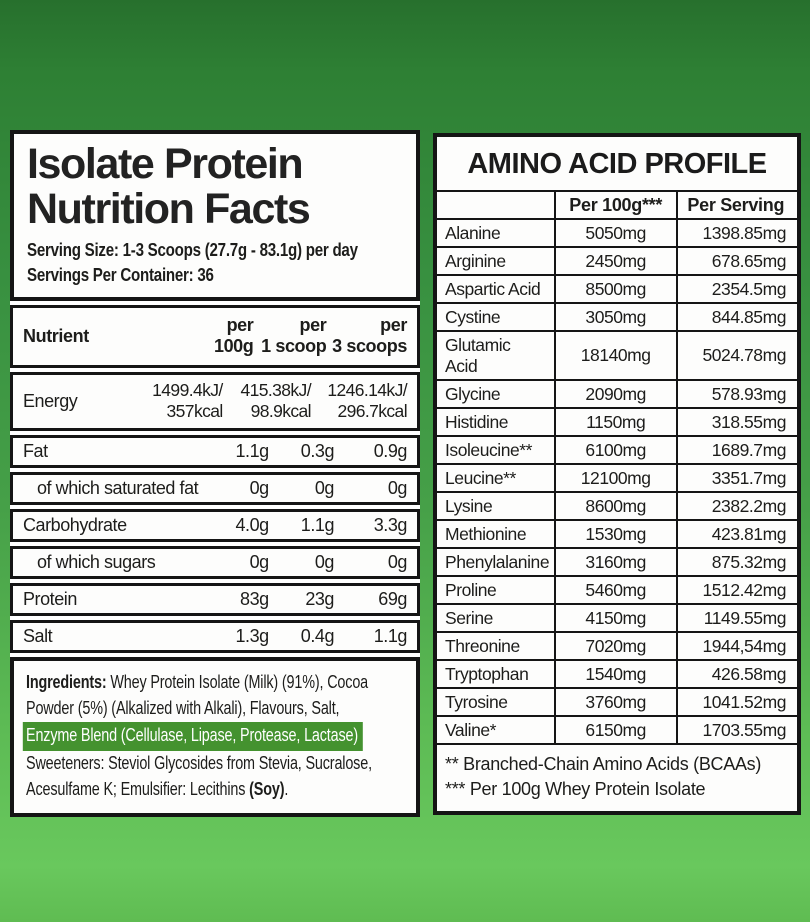 Image resolution: width=810 pixels, height=922 pixels. I want to click on amino-per-100g-cell: 5460mg, so click(615, 590).